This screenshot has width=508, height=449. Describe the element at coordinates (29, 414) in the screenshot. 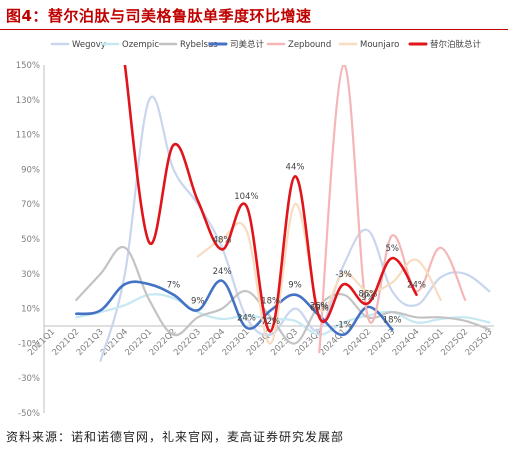

I see `y-tick-label: -50%` at that location.